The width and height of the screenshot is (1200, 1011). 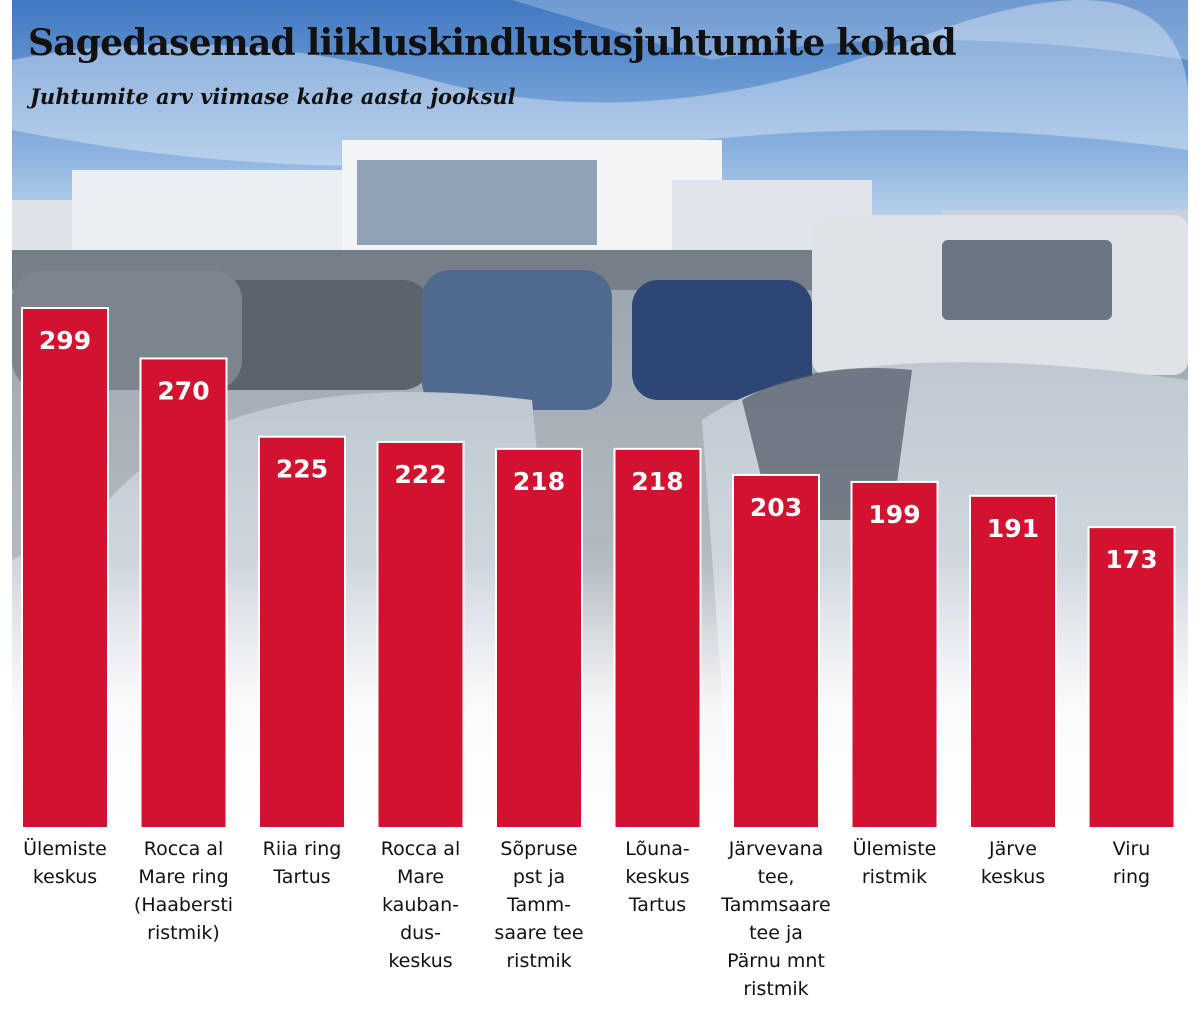 What do you see at coordinates (776, 849) in the screenshot?
I see `category-label: Järvevana` at bounding box center [776, 849].